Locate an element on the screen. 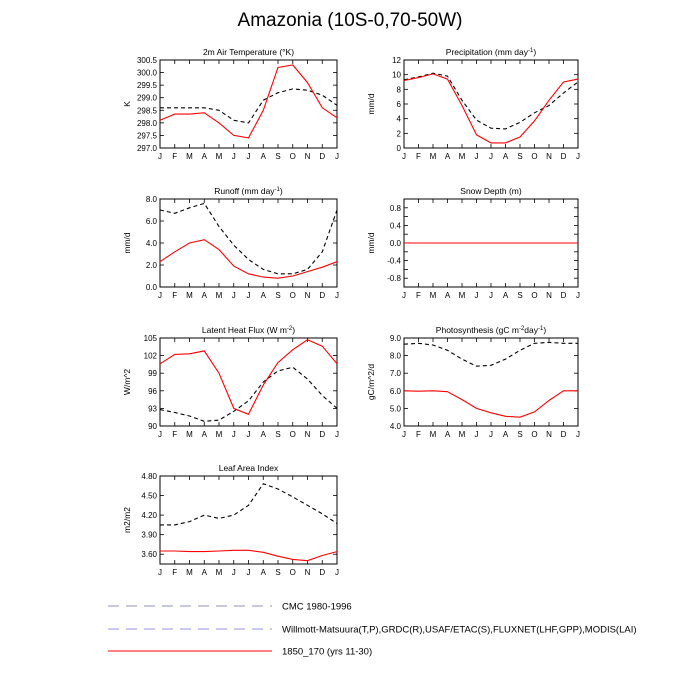  y-tick-label: -0.4 is located at coordinates (394, 261).